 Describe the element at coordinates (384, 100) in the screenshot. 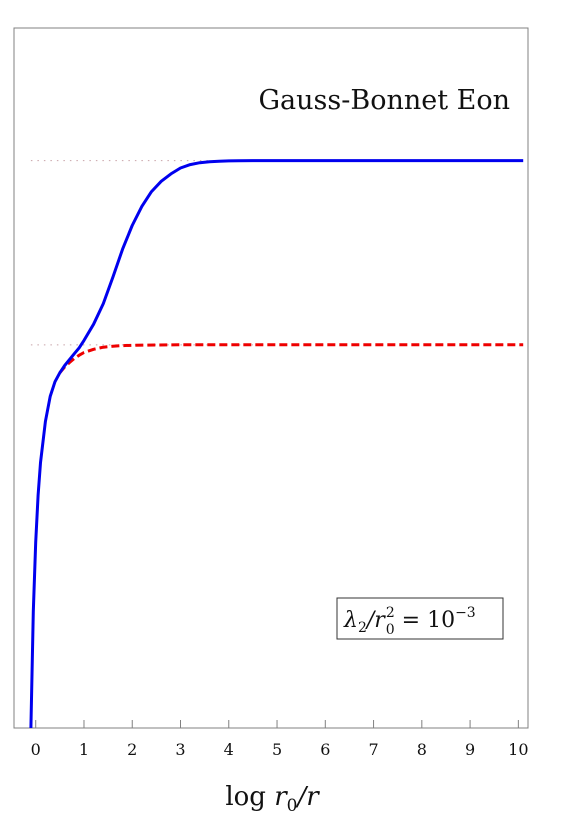

I see `chart-title: Gauss-Bonnet Eon` at that location.